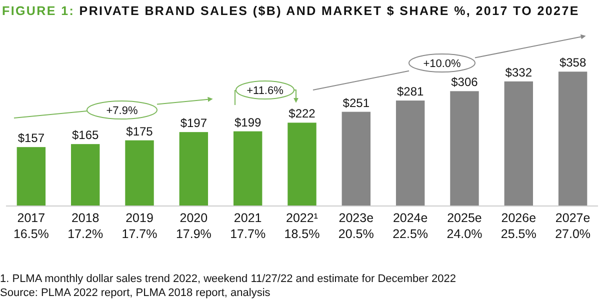  I want to click on x-tick-label: 2024e 22.5%, so click(410, 226).